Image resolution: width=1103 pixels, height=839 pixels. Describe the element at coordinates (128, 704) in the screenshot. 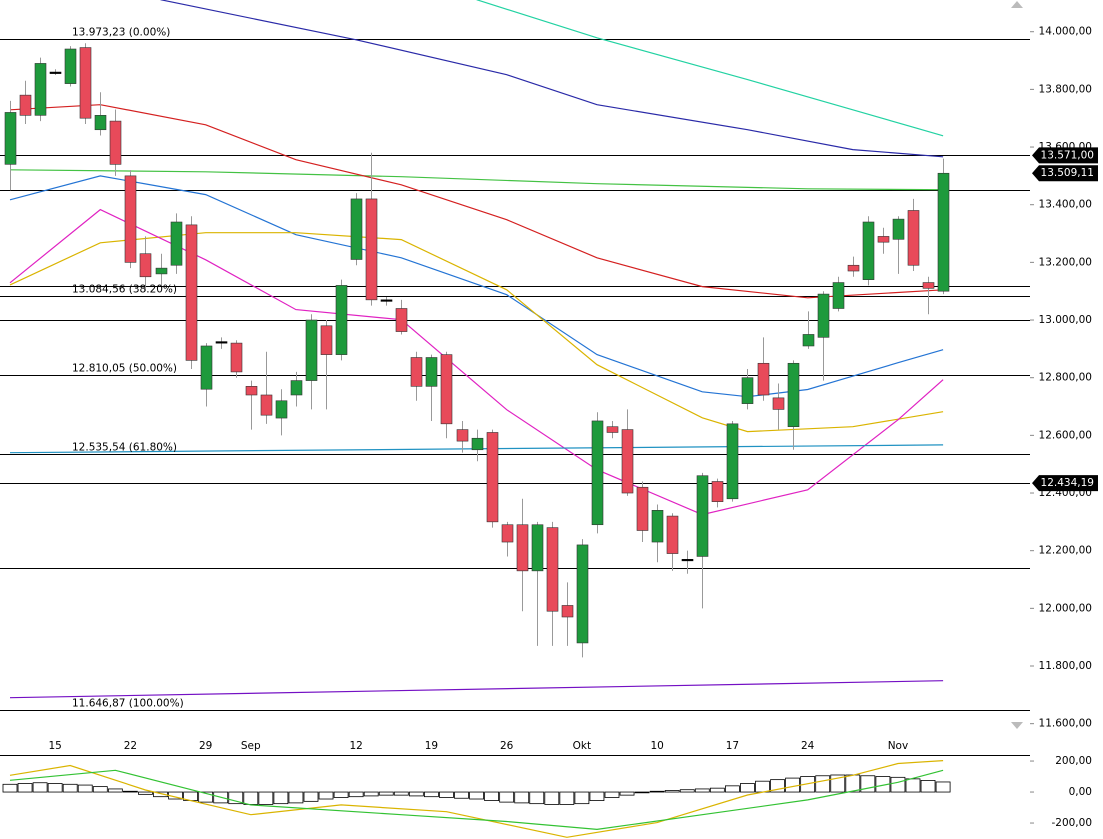

I see `level-label: 11.646,87 (100.00%)` at that location.